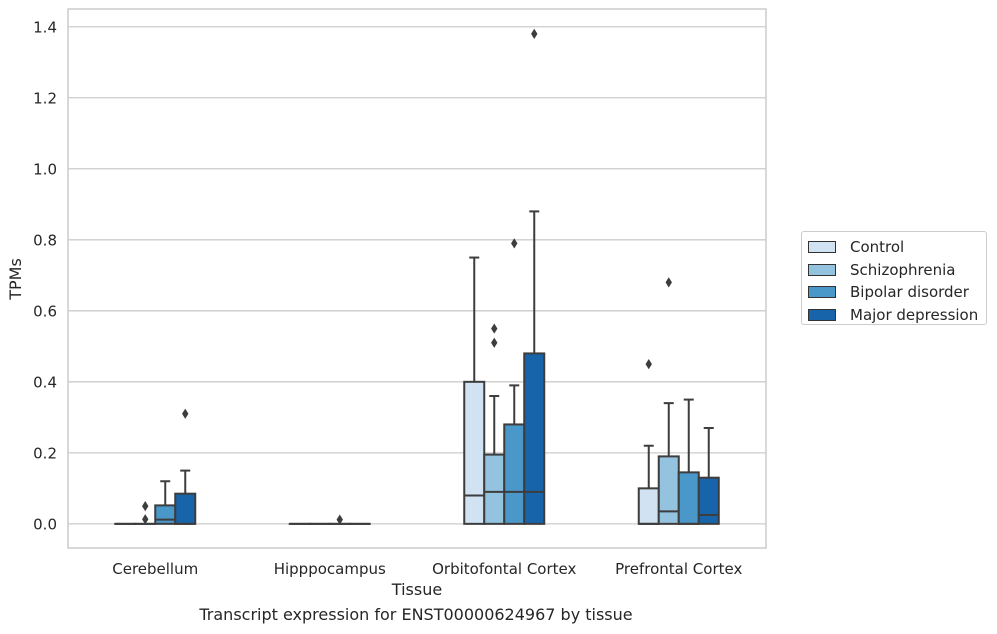 The image size is (997, 634). Describe the element at coordinates (45, 27) in the screenshot. I see `y-tick-label: 1.4` at that location.